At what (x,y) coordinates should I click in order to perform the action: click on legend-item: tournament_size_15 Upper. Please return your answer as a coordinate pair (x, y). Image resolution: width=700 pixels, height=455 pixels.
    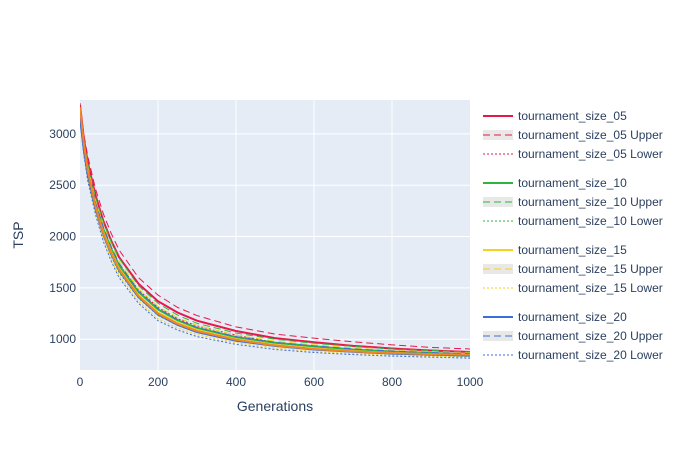
    Looking at the image, I should click on (573, 269).